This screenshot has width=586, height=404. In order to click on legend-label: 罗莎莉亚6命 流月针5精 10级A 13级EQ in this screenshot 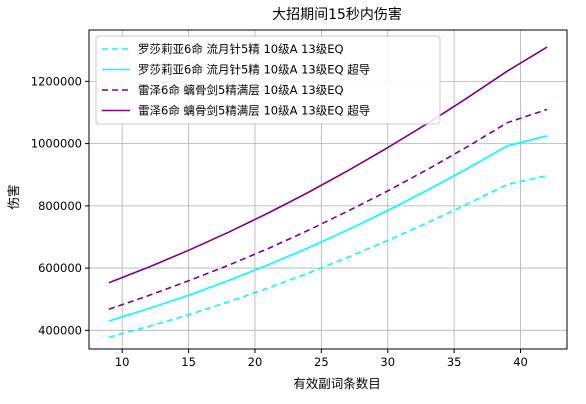, I will do `click(241, 49)`.